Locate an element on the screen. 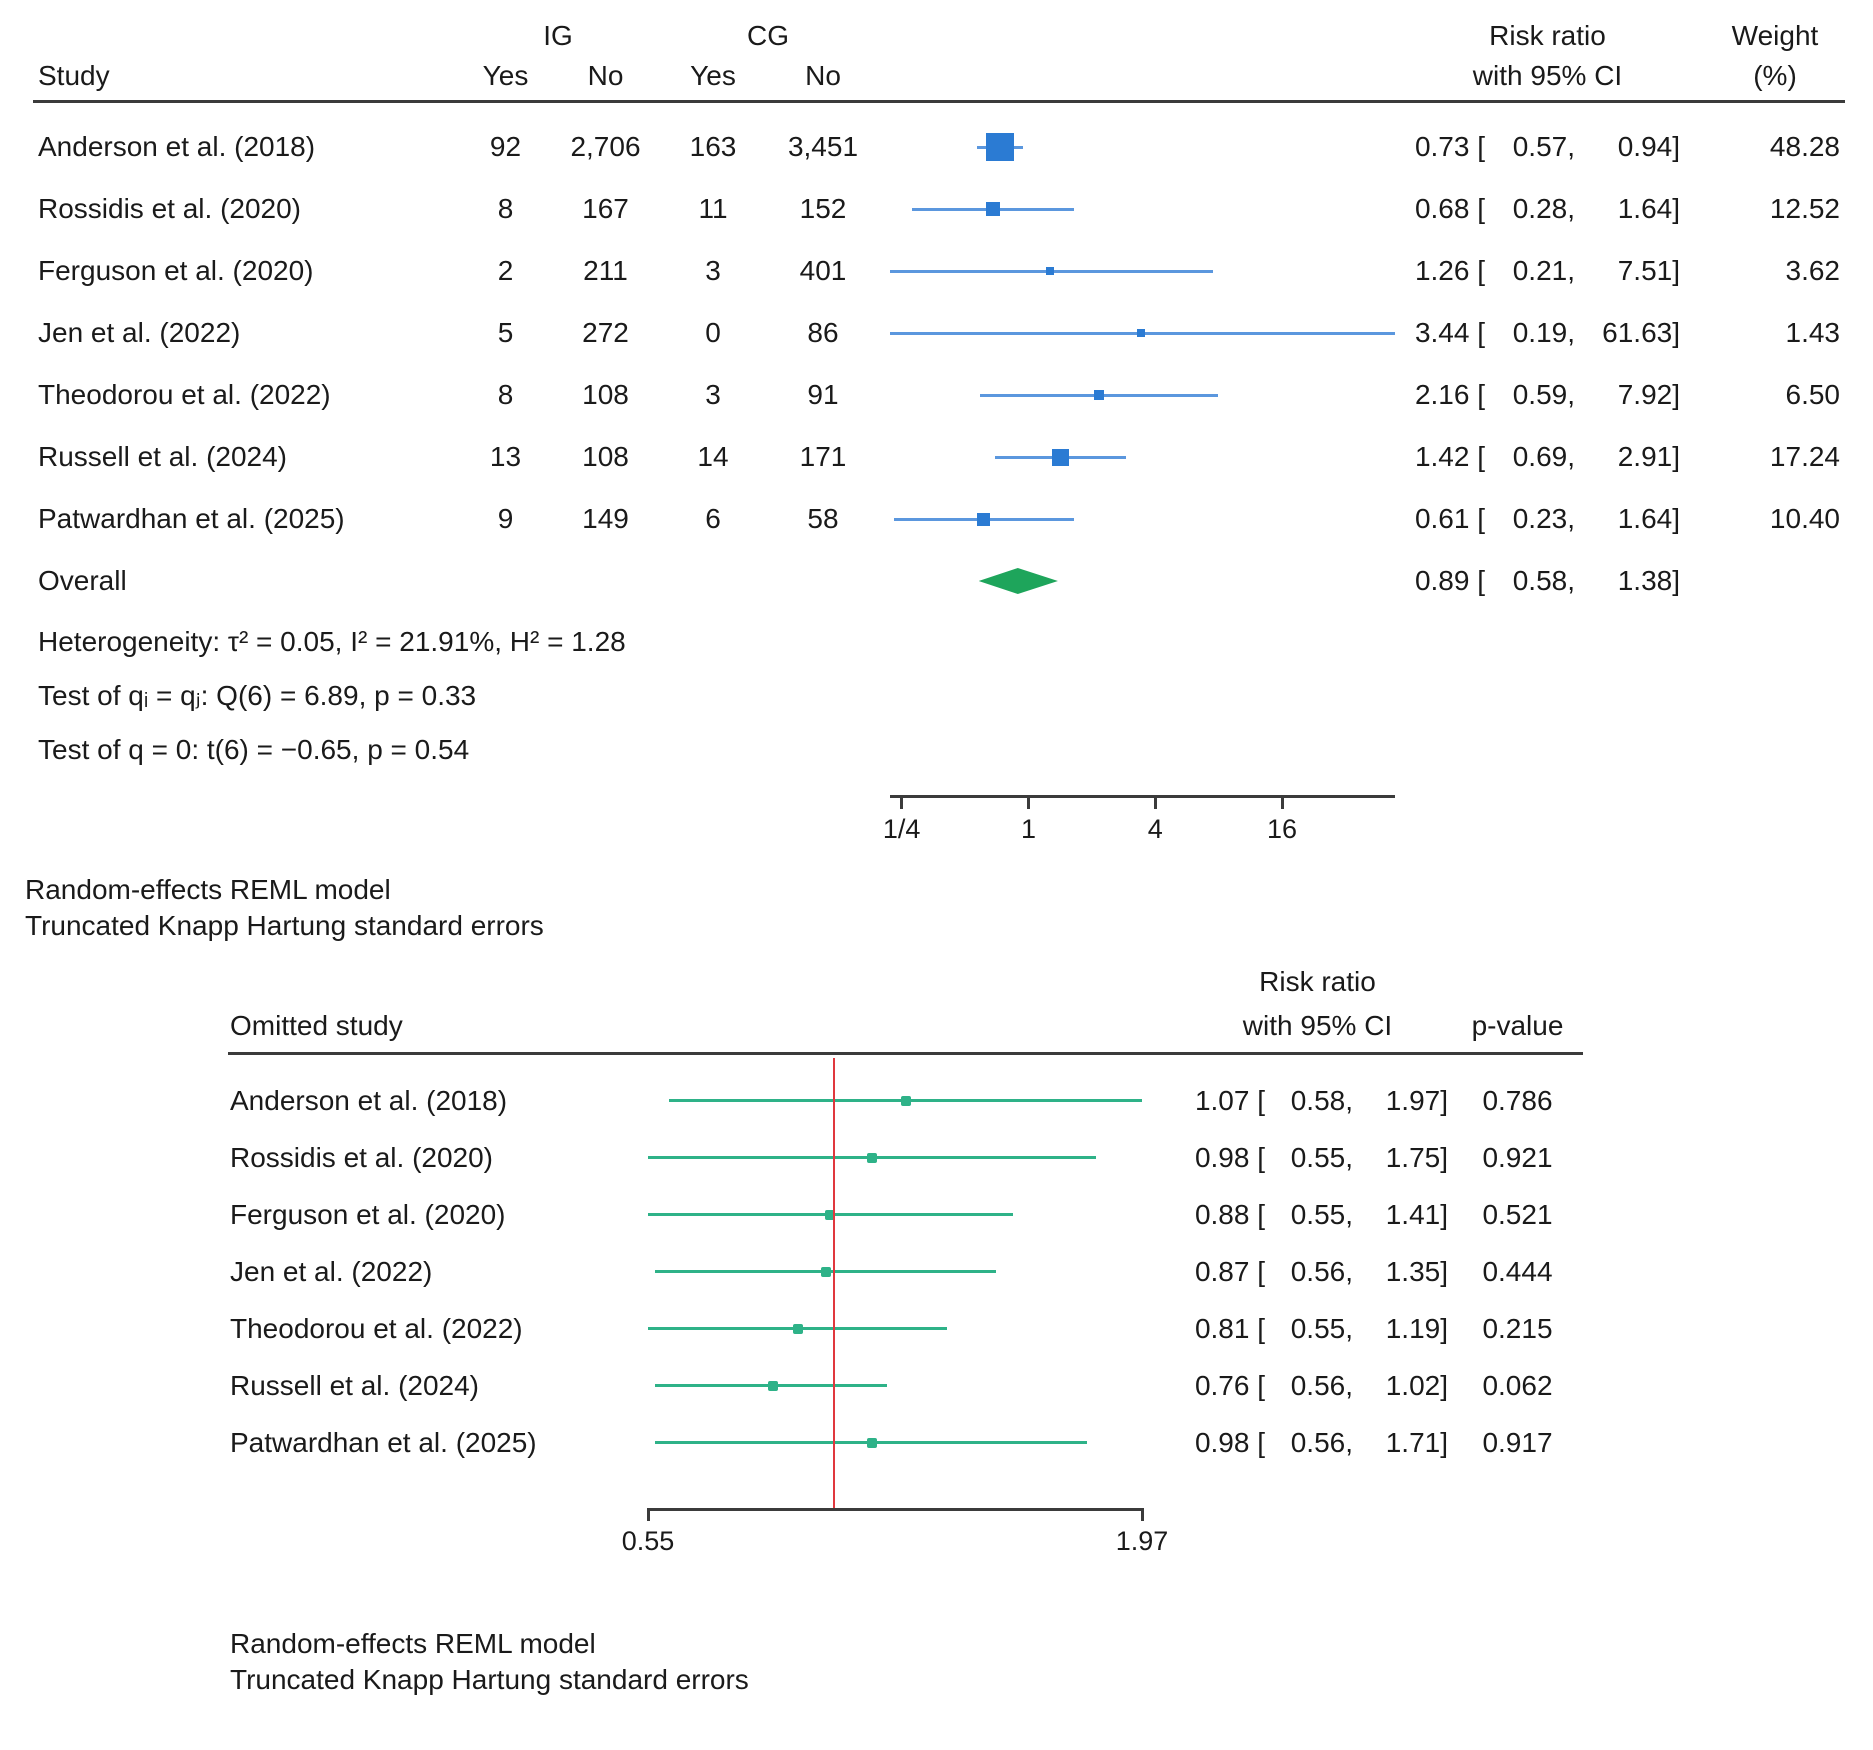 The height and width of the screenshot is (1750, 1873). ig-yes-value: 9 is located at coordinates (505, 518).